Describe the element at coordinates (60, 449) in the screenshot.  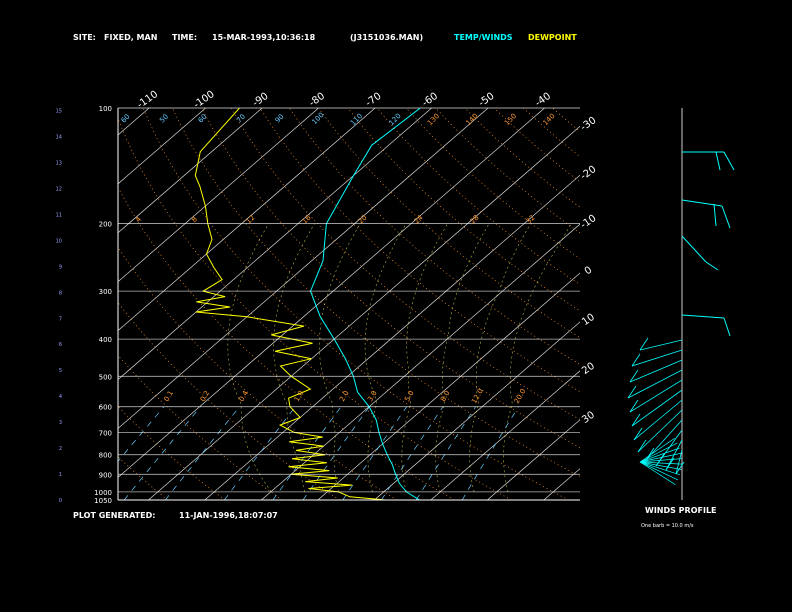
I see `height-tick-label: 2` at that location.